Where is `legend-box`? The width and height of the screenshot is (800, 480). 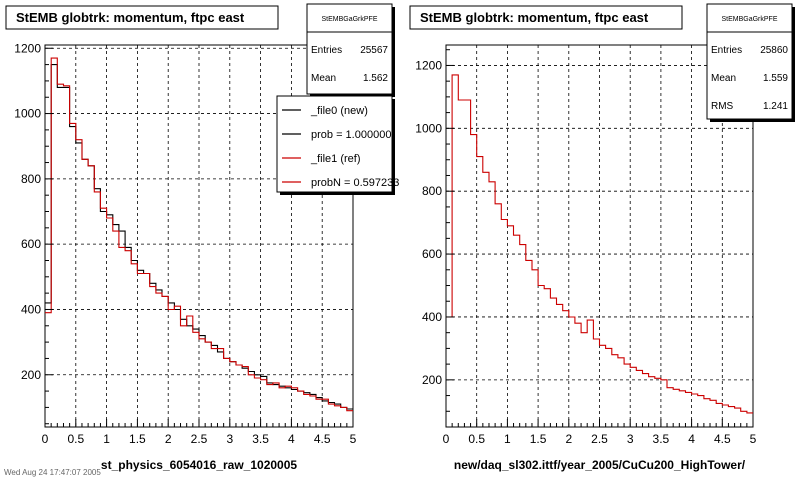 legend-box is located at coordinates (334, 144).